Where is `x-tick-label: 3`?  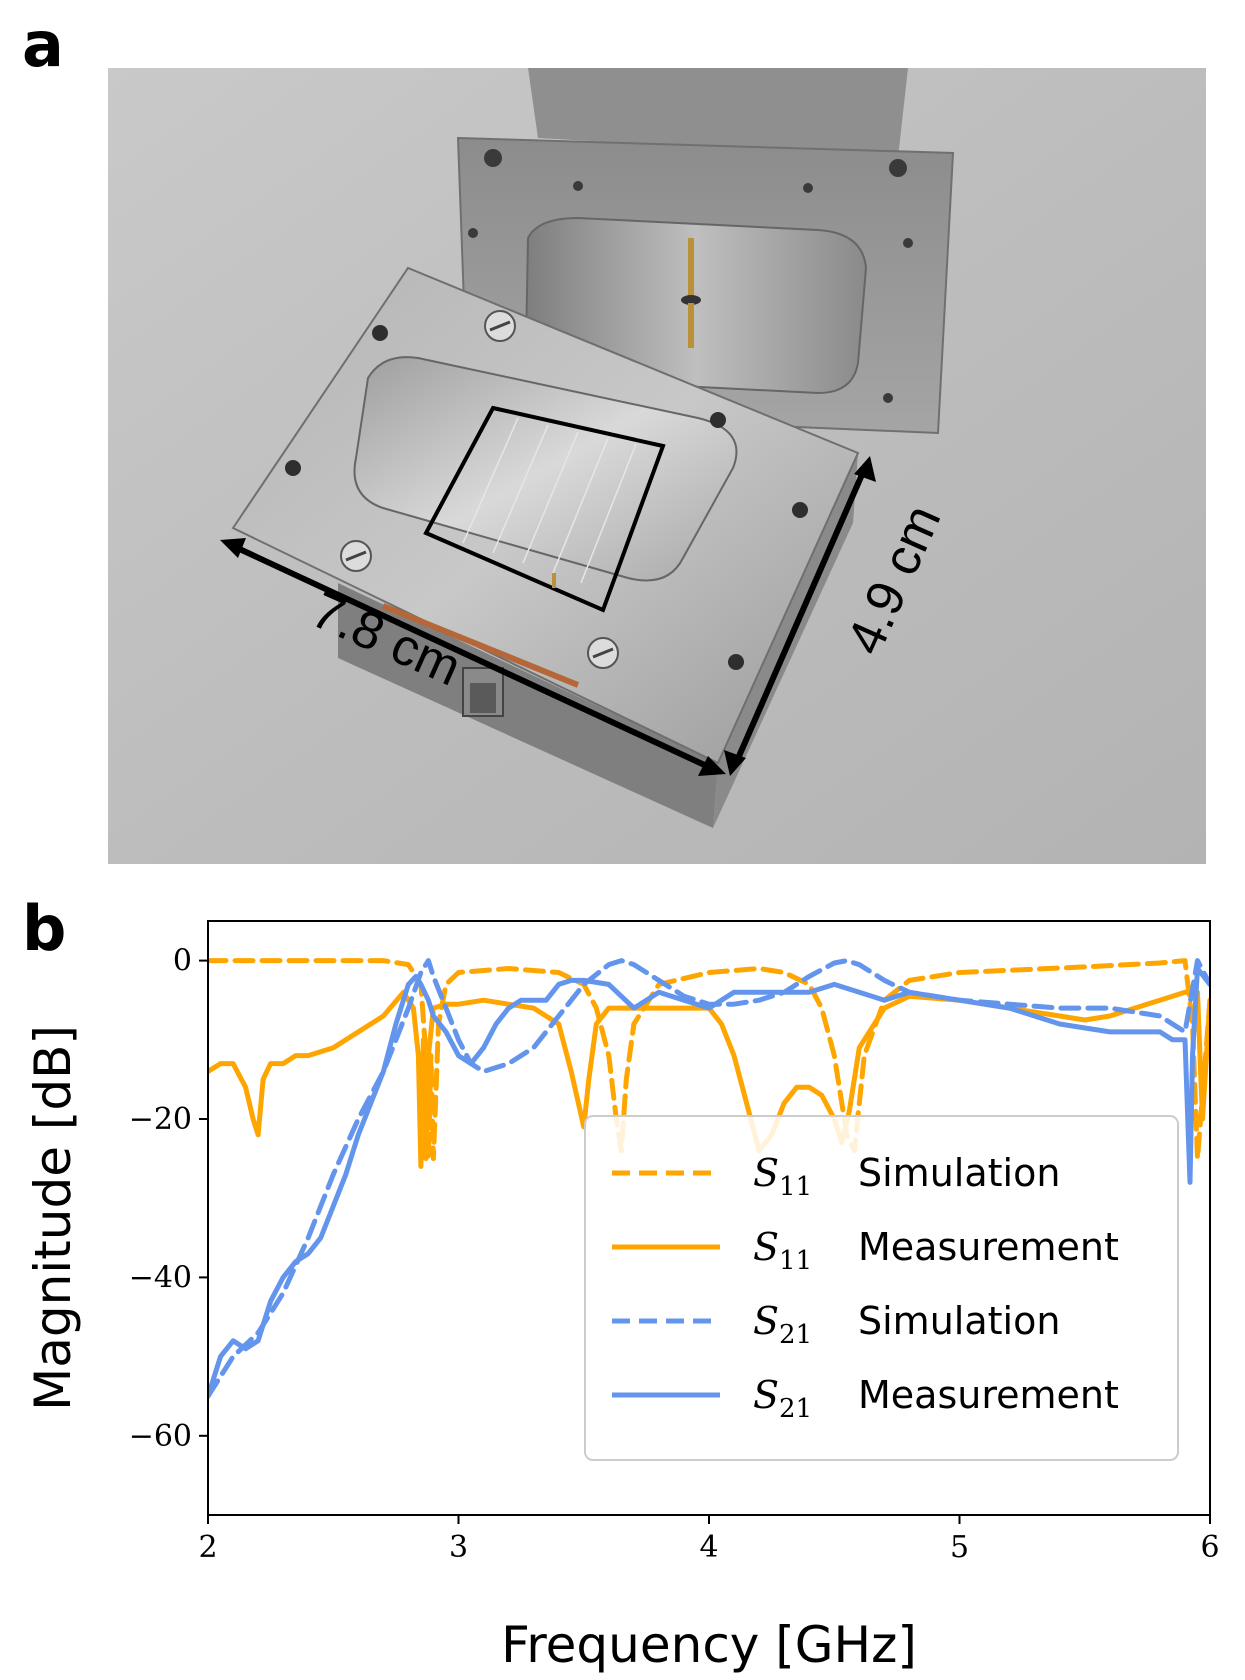
x-tick-label: 3 is located at coordinates (458, 1547).